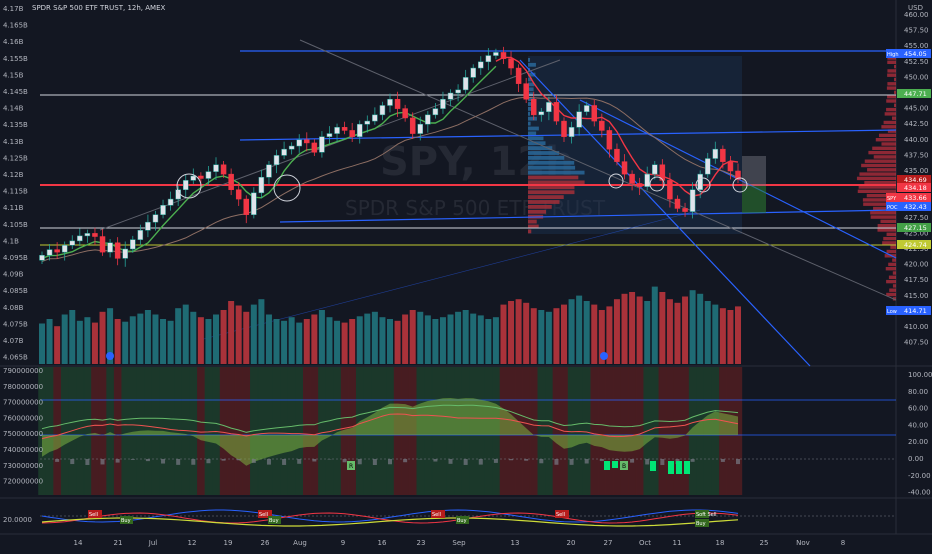  I want to click on price-tag-value: 427.15, so click(915, 228).